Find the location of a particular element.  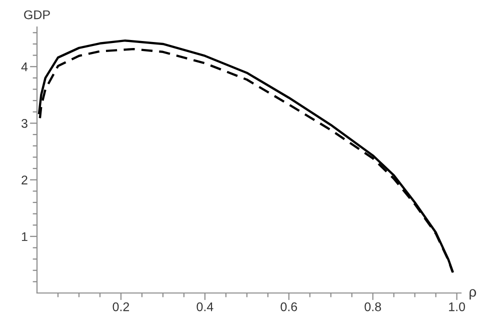

y-tick-label: 1 is located at coordinates (25, 236).